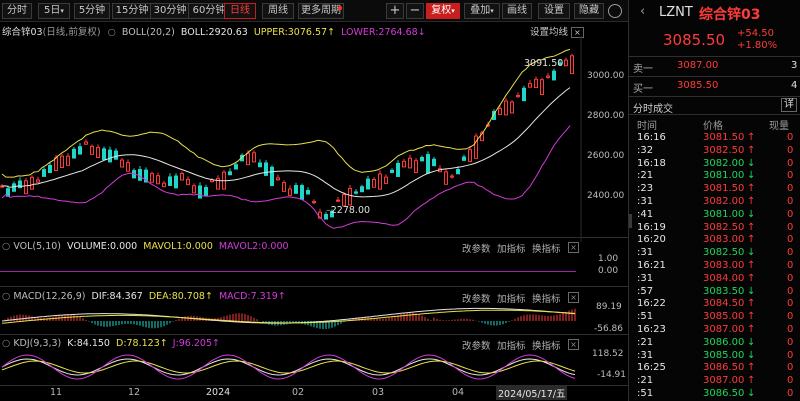  I want to click on trade-price: 3083.50, so click(724, 291).